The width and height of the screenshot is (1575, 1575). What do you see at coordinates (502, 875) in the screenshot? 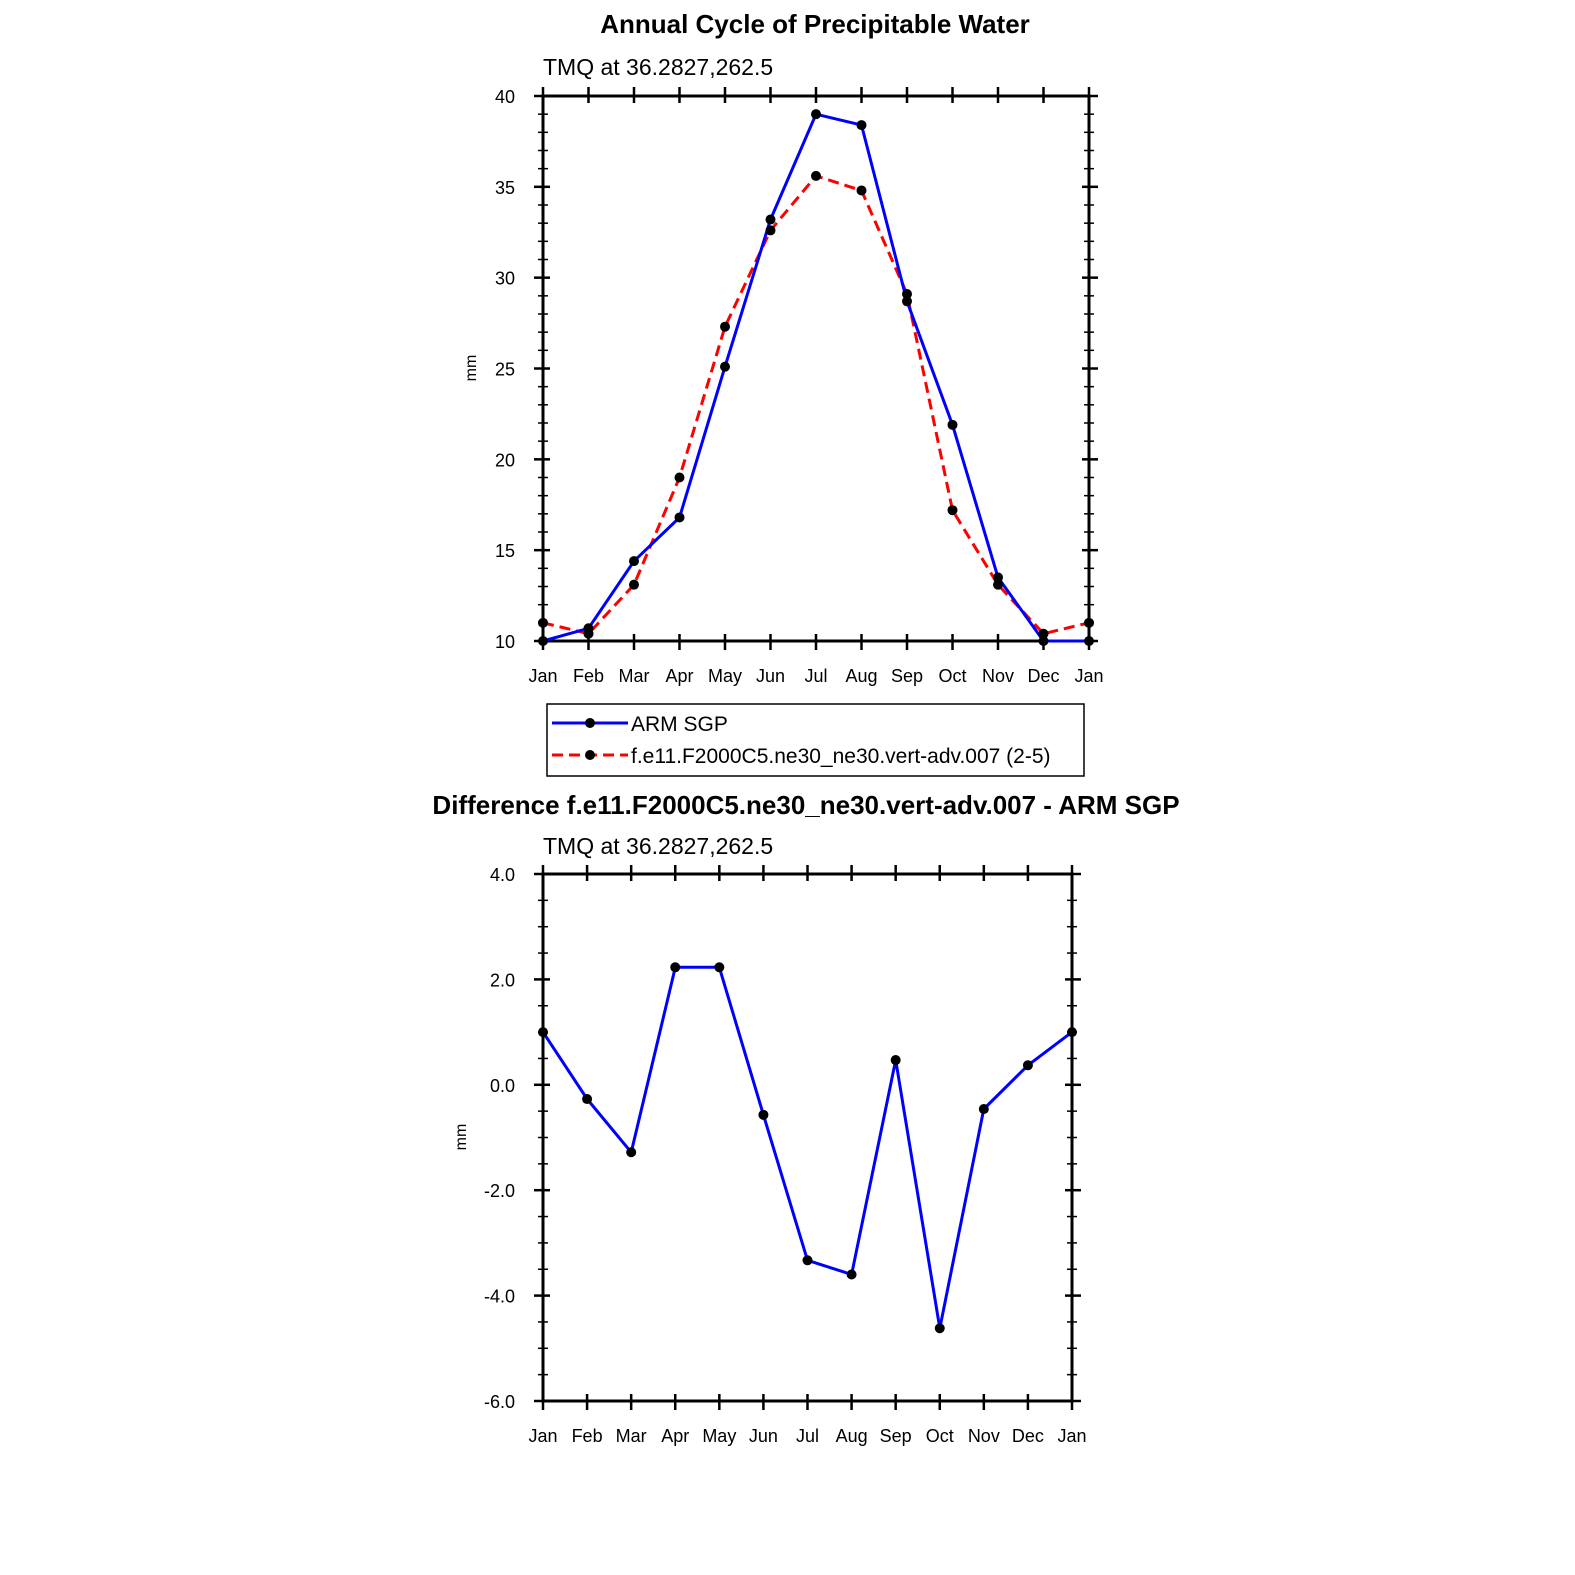
I see `y-tick-label: 4.0` at bounding box center [502, 875].